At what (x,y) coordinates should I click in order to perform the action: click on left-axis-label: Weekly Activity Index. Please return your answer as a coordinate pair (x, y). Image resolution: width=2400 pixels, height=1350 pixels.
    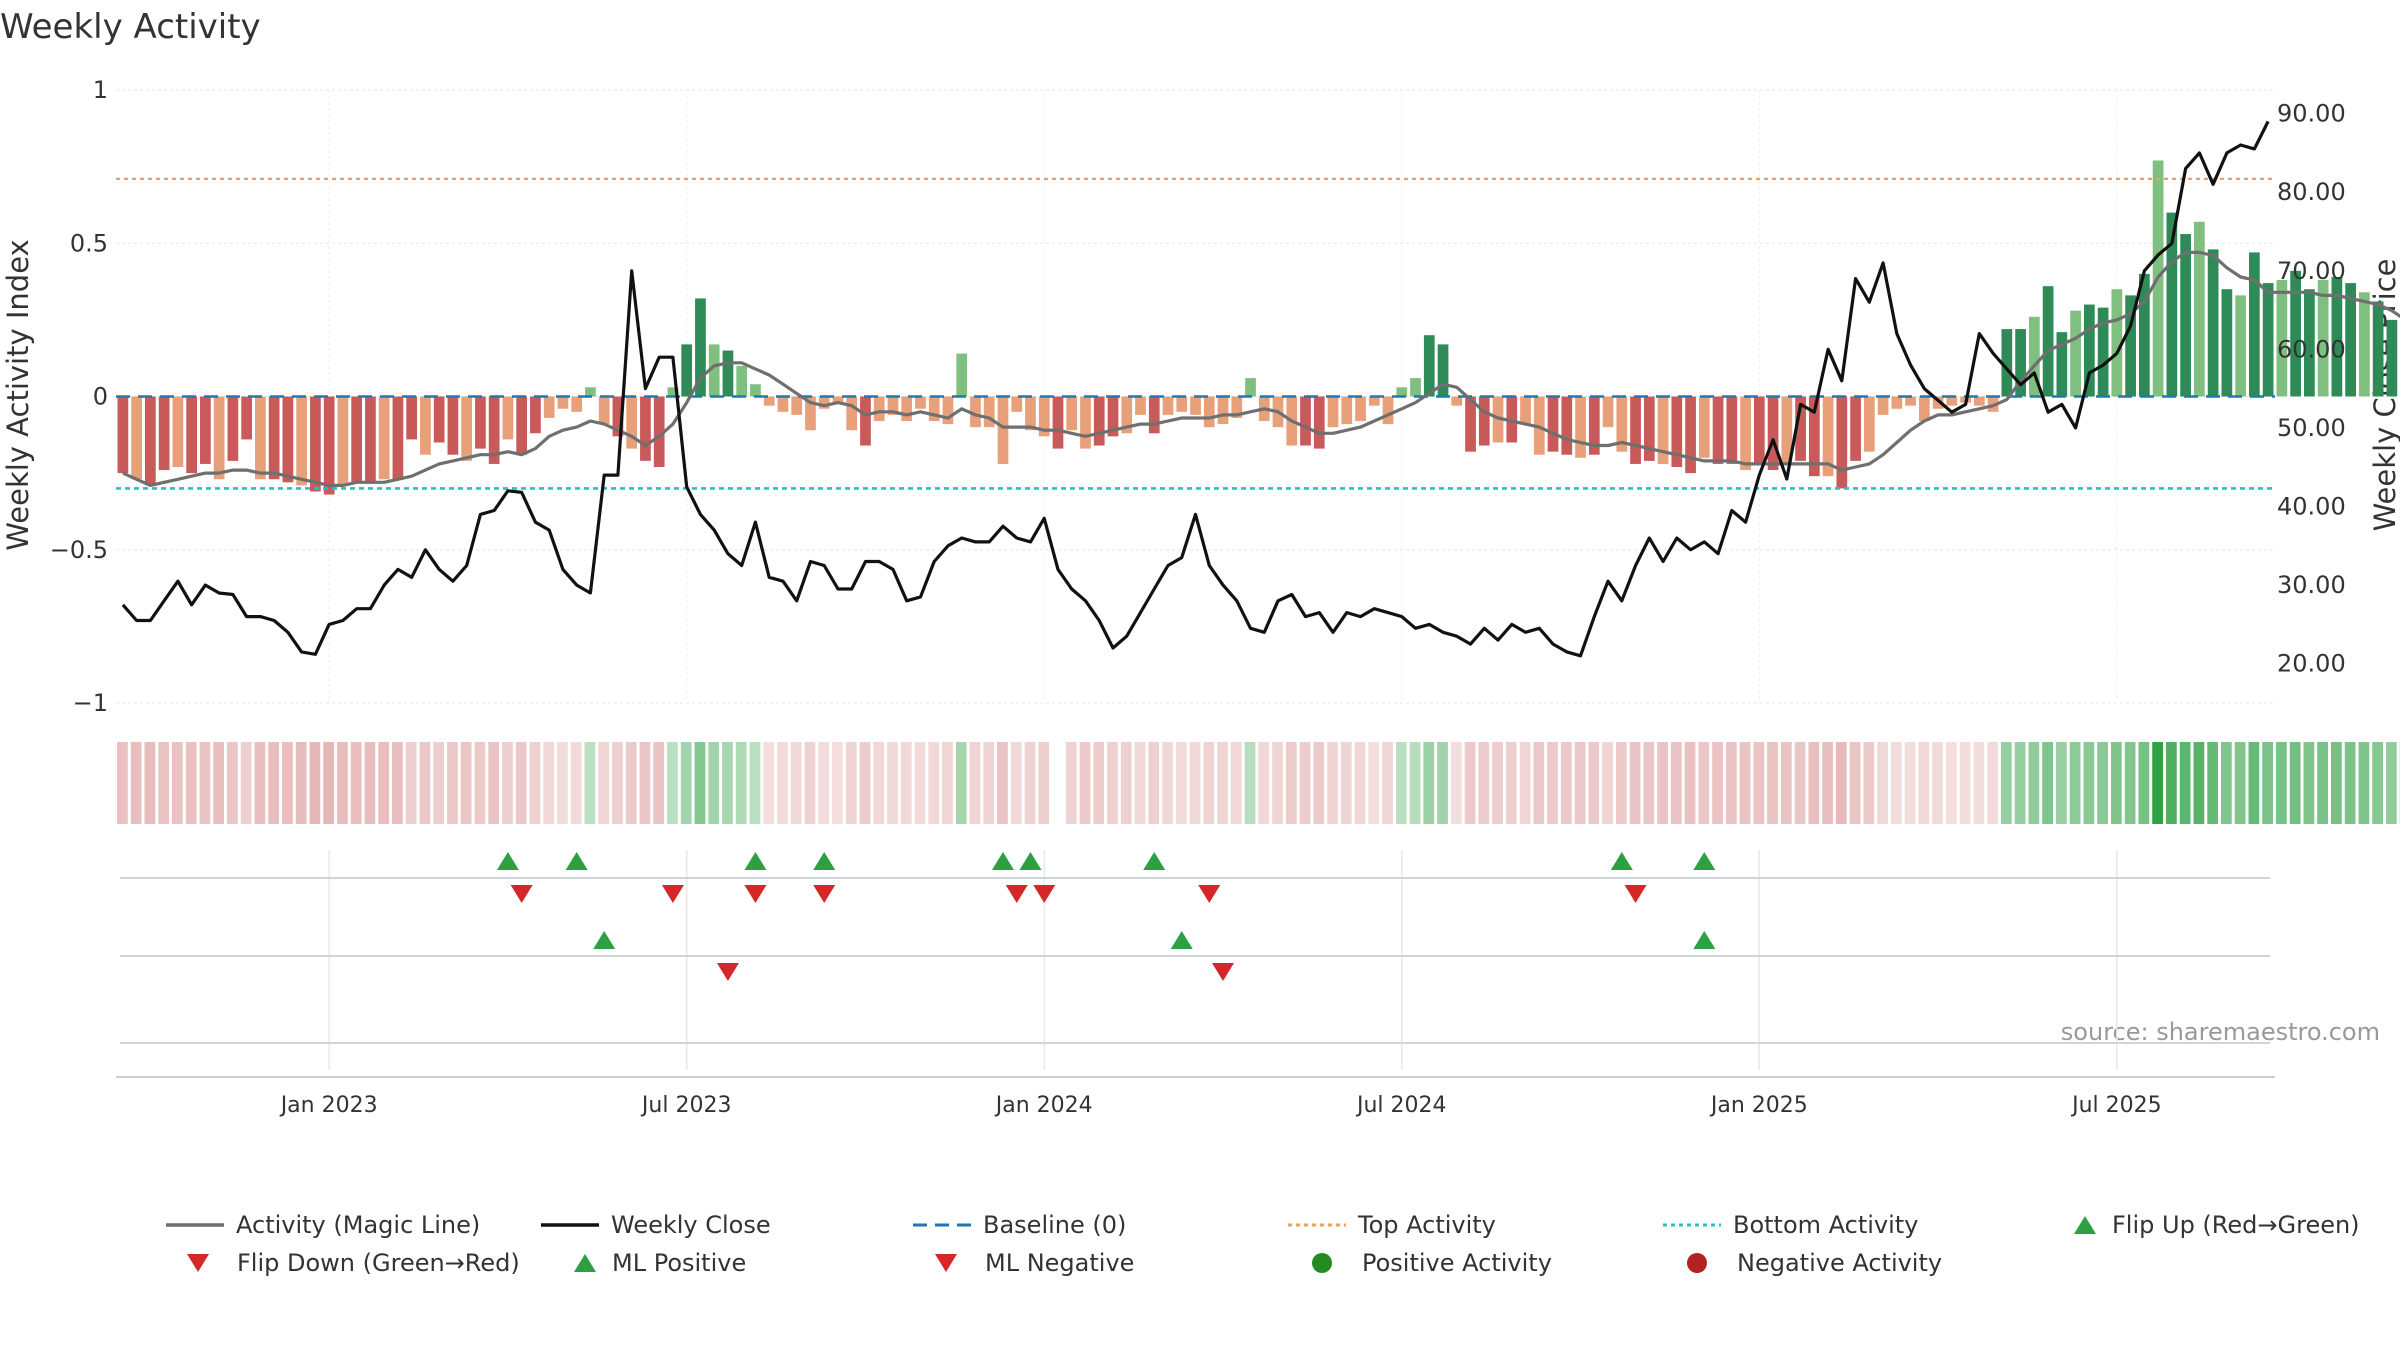
    Looking at the image, I should click on (18, 394).